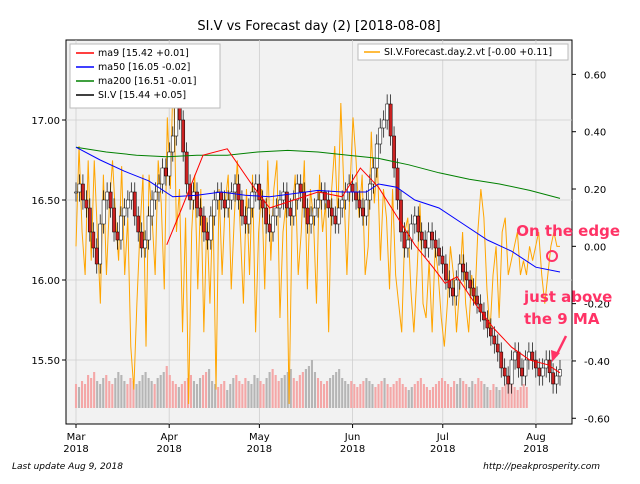 Image resolution: width=640 pixels, height=484 pixels. I want to click on legend-right: SI.V.Forecast.day.2.vt [-0.00 +0.11], so click(463, 52).